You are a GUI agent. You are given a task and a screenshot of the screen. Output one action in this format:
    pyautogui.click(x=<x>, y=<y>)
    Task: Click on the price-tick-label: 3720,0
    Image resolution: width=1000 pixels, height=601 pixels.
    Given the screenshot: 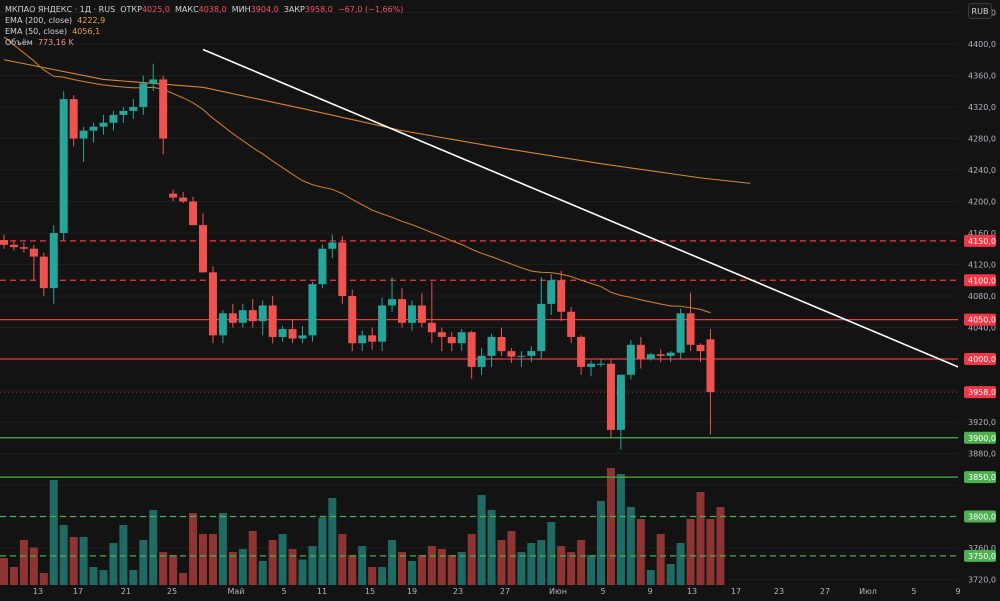 What is the action you would take?
    pyautogui.click(x=982, y=580)
    